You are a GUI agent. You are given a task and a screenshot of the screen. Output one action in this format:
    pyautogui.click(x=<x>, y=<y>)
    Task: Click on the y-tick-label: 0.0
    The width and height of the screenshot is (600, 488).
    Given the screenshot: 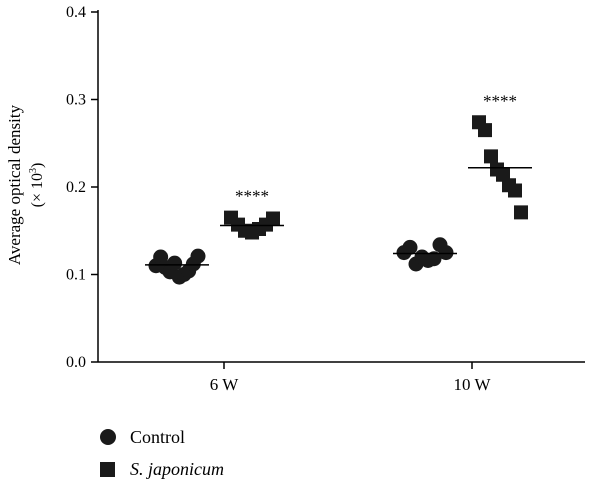 What is the action you would take?
    pyautogui.click(x=76, y=362)
    